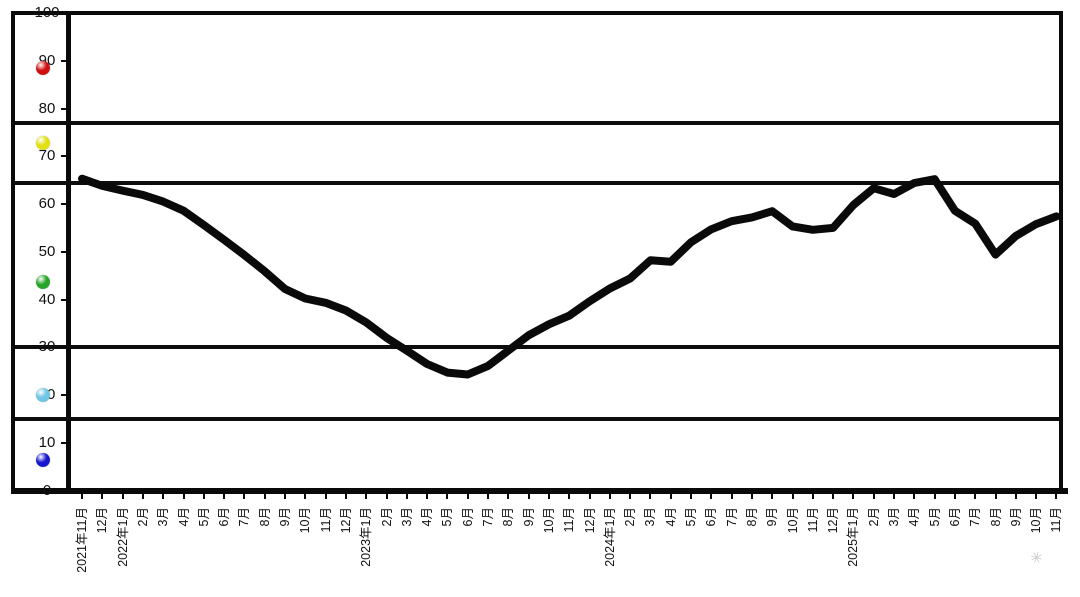 This screenshot has width=1080, height=597. What do you see at coordinates (47, 251) in the screenshot?
I see `y-axis-tick-label: 50` at bounding box center [47, 251].